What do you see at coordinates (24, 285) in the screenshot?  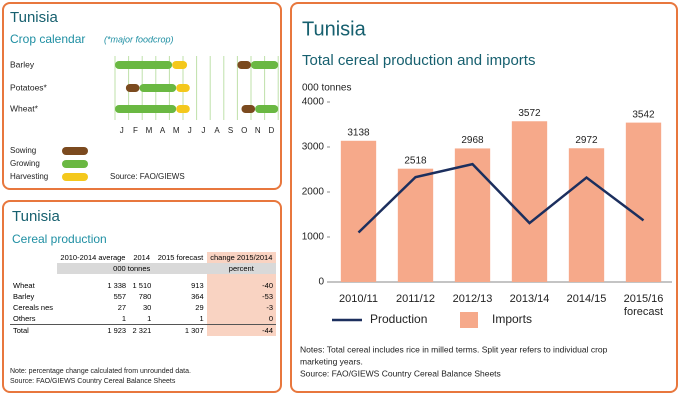 I see `table-cell: Wheat` at bounding box center [24, 285].